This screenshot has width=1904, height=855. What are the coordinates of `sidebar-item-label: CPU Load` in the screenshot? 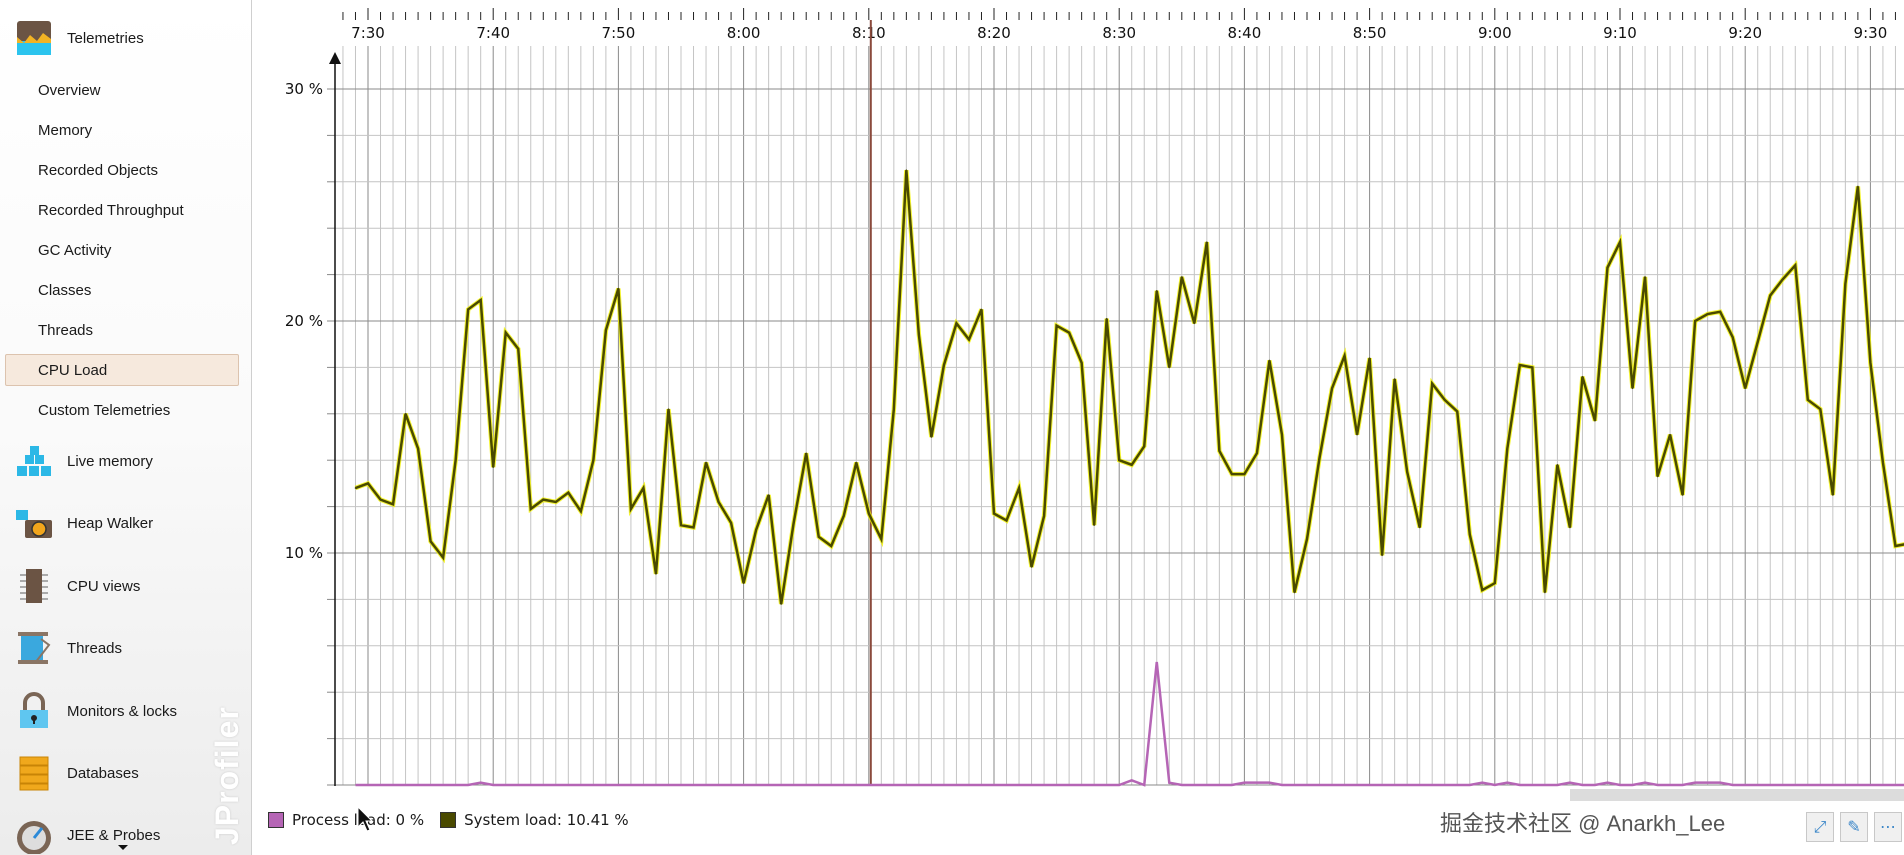 It's located at (73, 370).